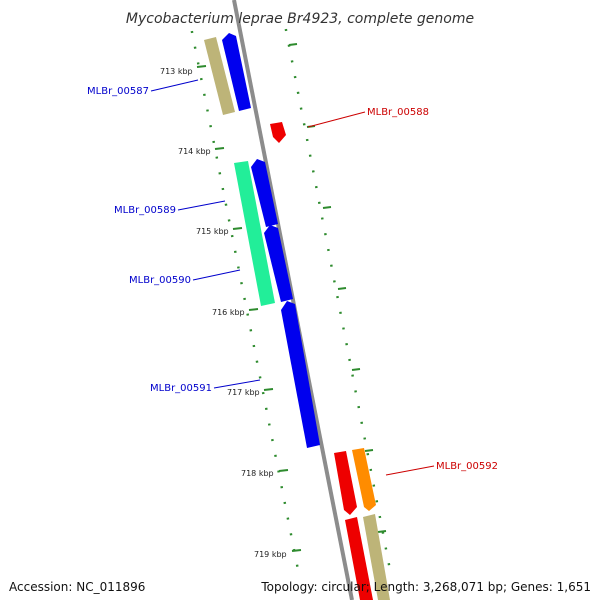 The width and height of the screenshot is (600, 600). Describe the element at coordinates (254, 233) in the screenshot. I see `gene-feature-green` at that location.